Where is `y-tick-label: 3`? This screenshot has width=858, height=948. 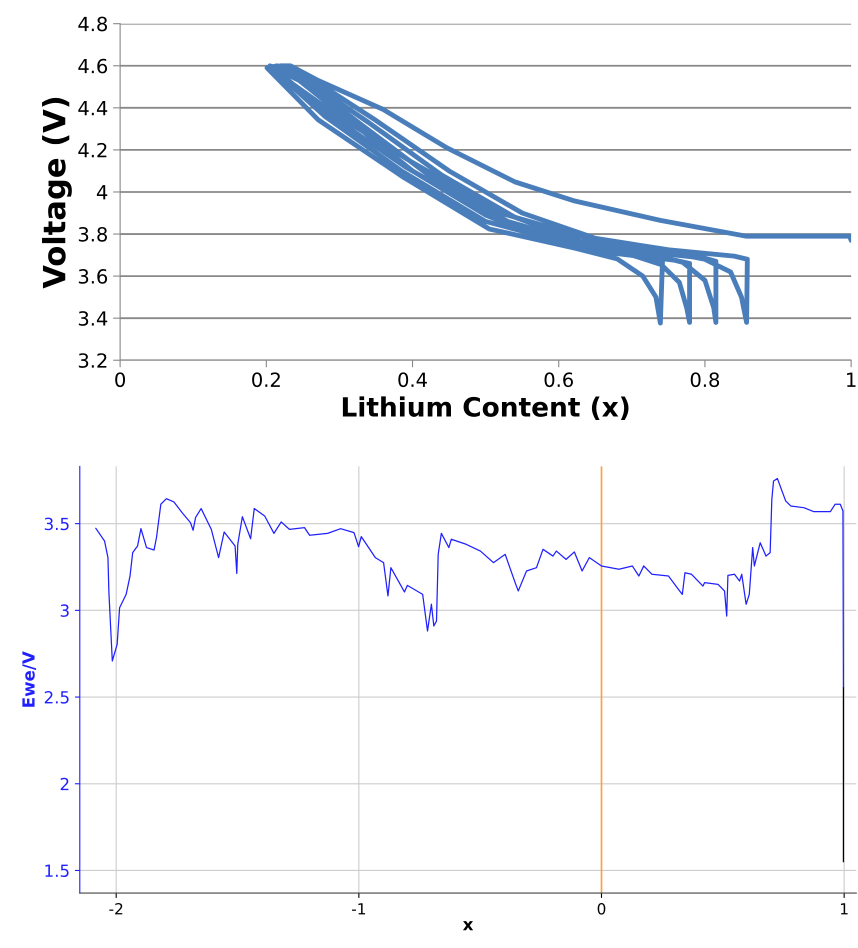 y-tick-label: 3 is located at coordinates (64, 610).